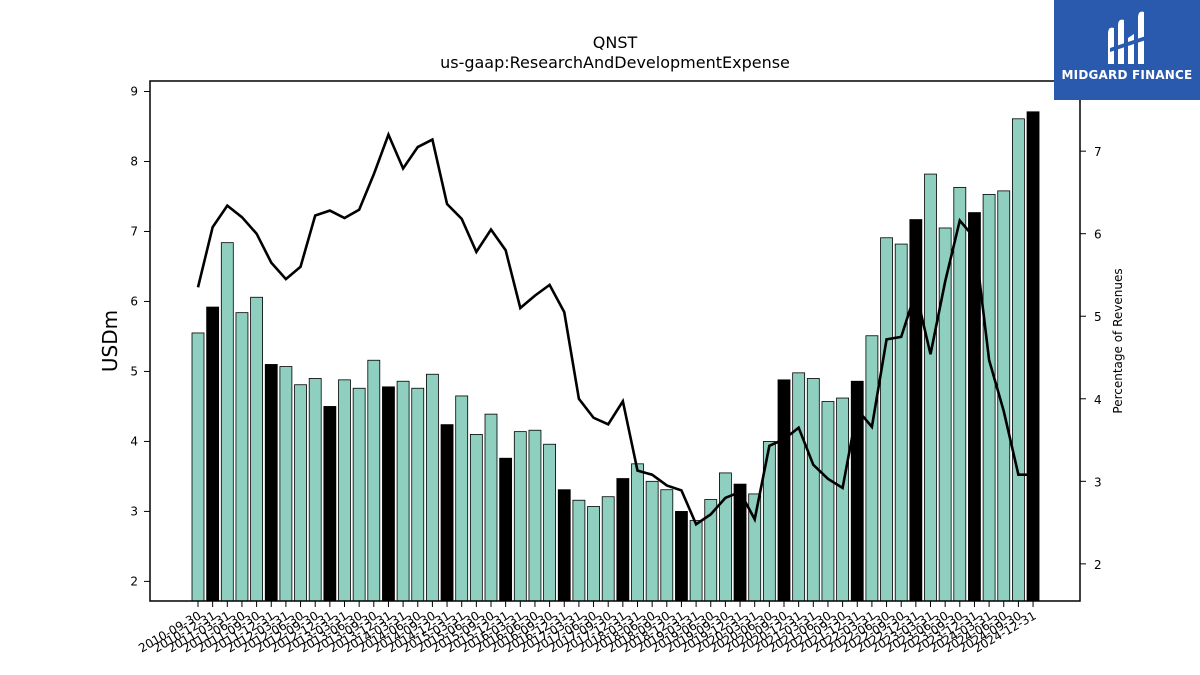  Describe the element at coordinates (1127, 38) in the screenshot. I see `midgard-m-logo-icon` at that location.